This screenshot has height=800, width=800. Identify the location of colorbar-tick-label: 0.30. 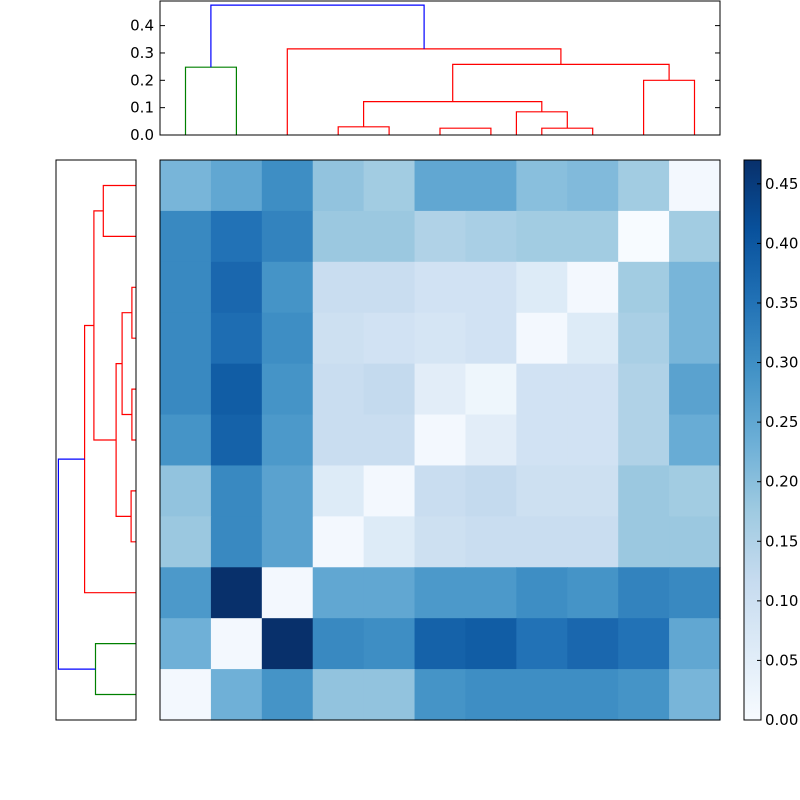
(781, 363).